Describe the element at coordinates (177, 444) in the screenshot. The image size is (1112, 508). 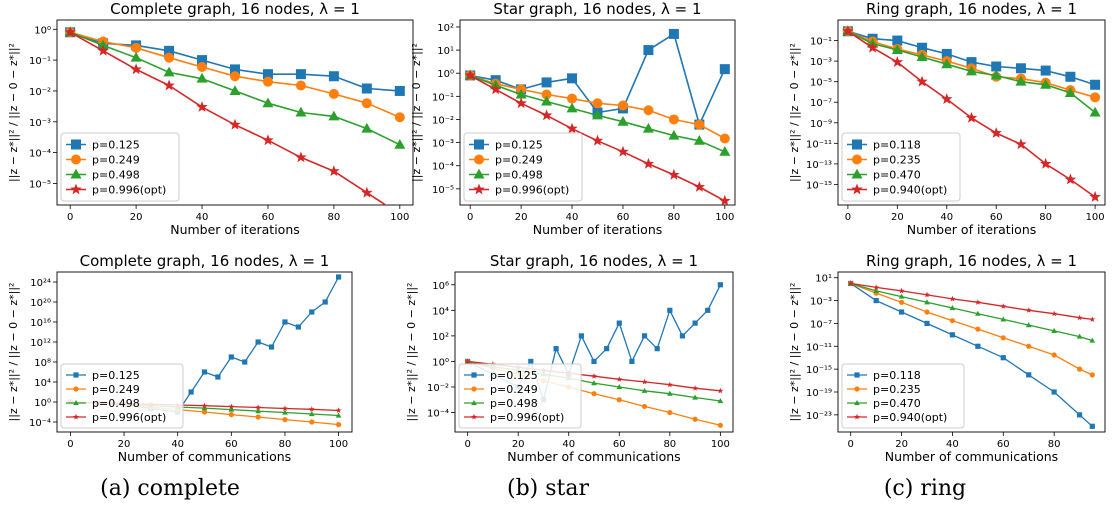
I see `x-tick-label: 40` at that location.